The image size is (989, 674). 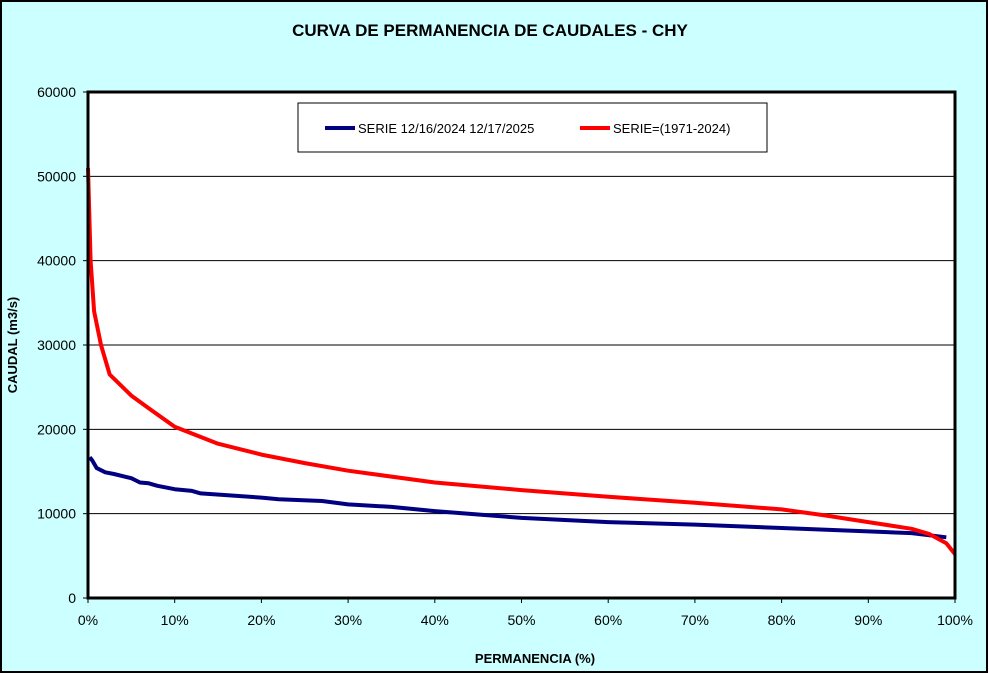 What do you see at coordinates (671, 128) in the screenshot?
I see `legend-label-series-2: SERIE=(1971-2024)` at bounding box center [671, 128].